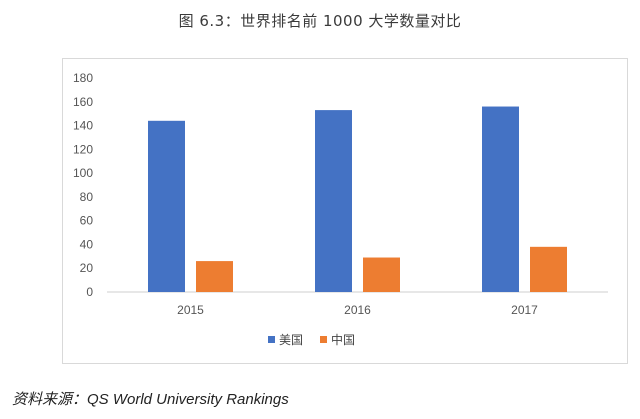 The height and width of the screenshot is (419, 640). I want to click on y-tick-label: 100, so click(83, 173).